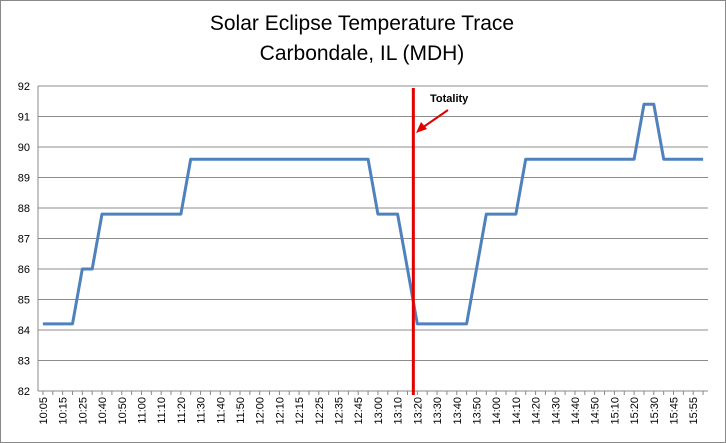 The height and width of the screenshot is (443, 726). I want to click on x-tick-label: 12:10, so click(280, 411).